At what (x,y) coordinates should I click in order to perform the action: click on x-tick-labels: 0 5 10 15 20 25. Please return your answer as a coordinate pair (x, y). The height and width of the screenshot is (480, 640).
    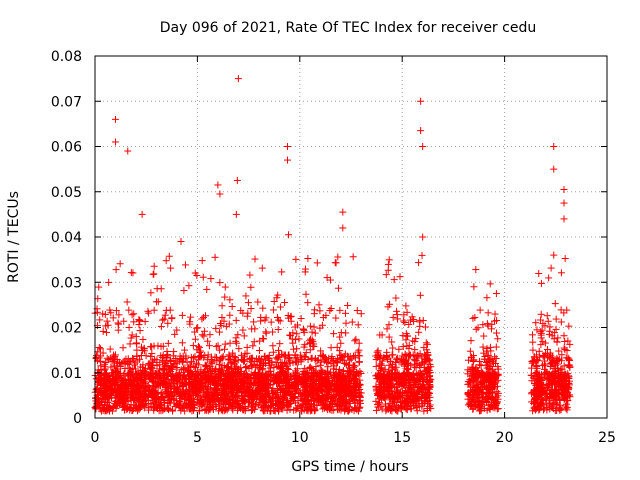
    Looking at the image, I should click on (353, 438).